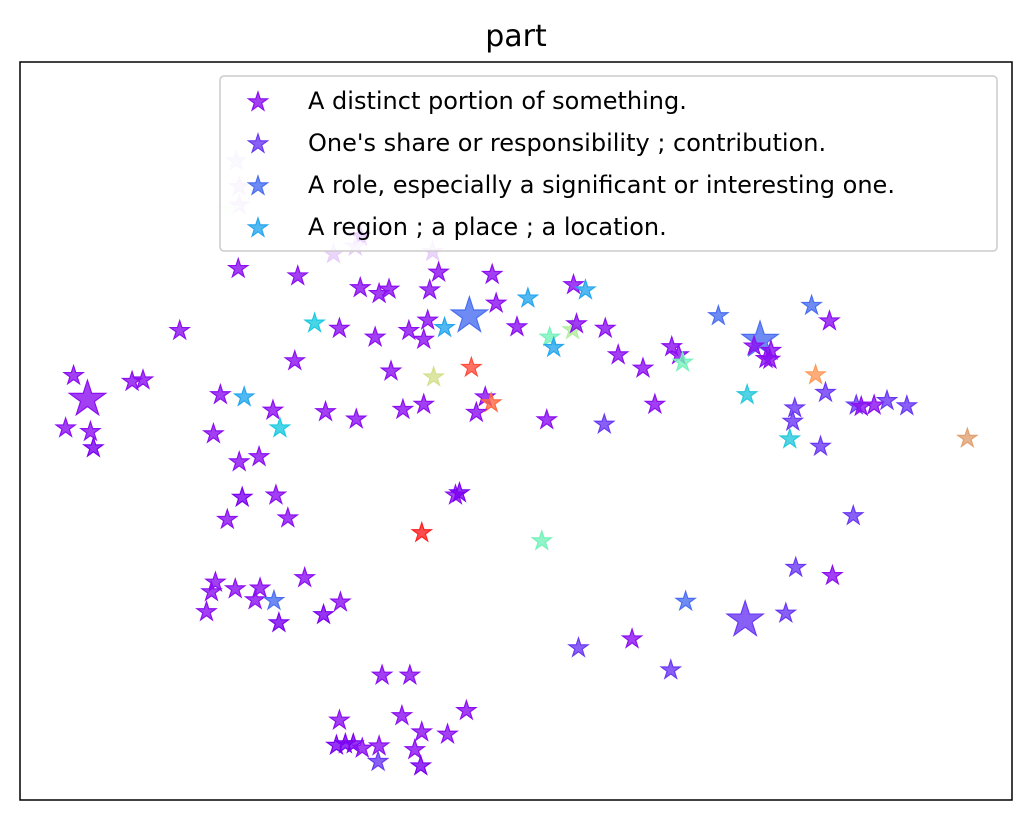  Describe the element at coordinates (516, 36) in the screenshot. I see `chart-title: part` at that location.